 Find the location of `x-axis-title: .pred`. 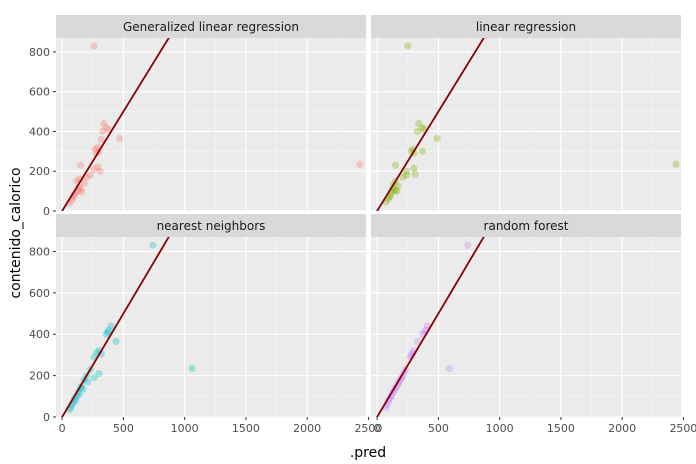

x-axis-title: .pred is located at coordinates (368, 453).